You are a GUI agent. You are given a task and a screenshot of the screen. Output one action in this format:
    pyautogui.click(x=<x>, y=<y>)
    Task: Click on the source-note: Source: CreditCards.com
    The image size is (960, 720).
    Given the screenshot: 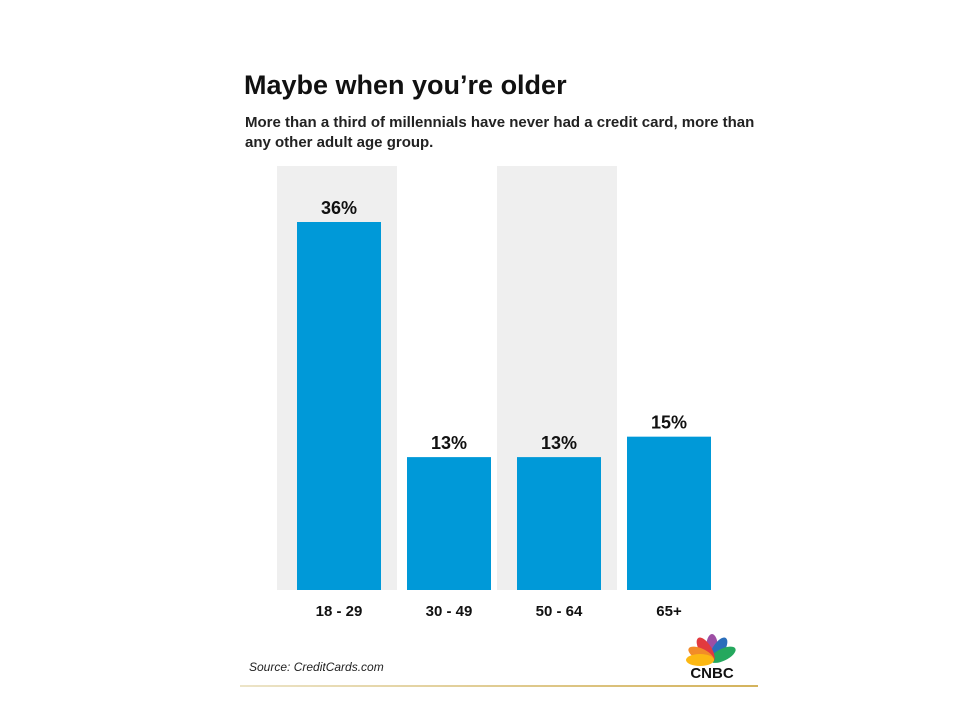 What is the action you would take?
    pyautogui.click(x=316, y=667)
    